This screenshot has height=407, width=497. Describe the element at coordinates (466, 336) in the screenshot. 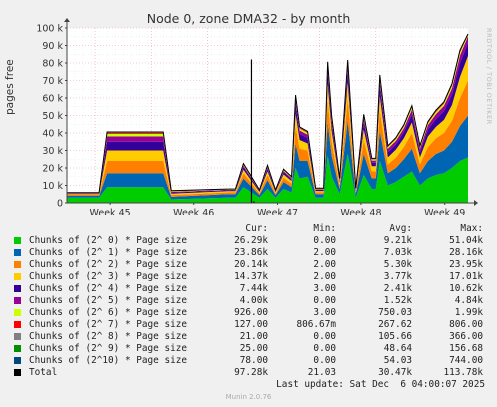

I see `legend-max: 366.00` at that location.